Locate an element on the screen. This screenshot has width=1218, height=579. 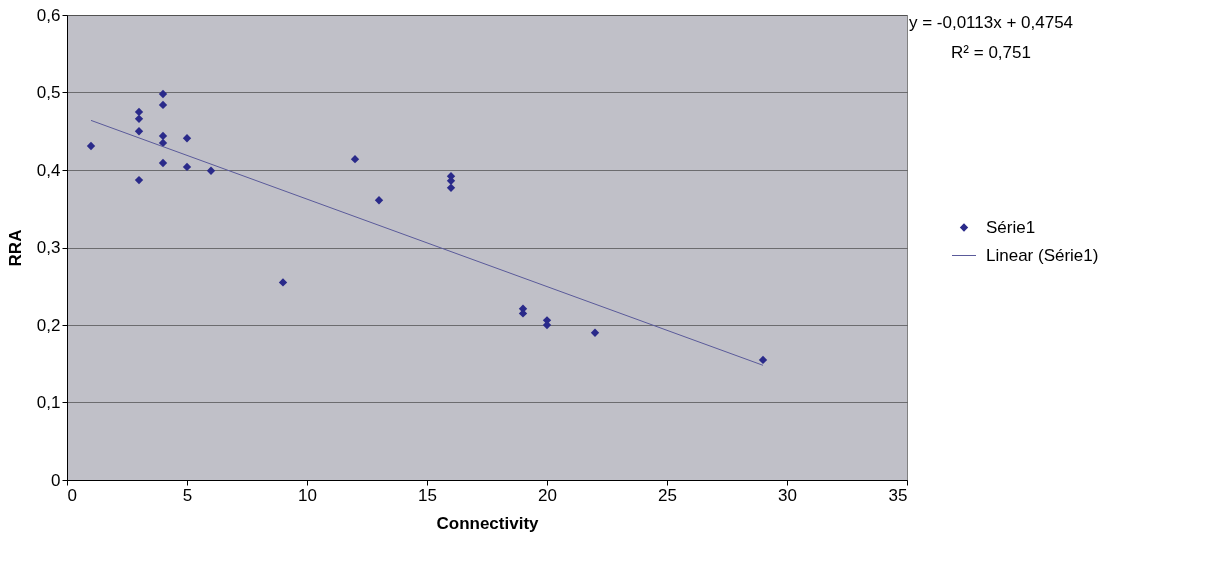
x-tick-label: 25 is located at coordinates (667, 495).